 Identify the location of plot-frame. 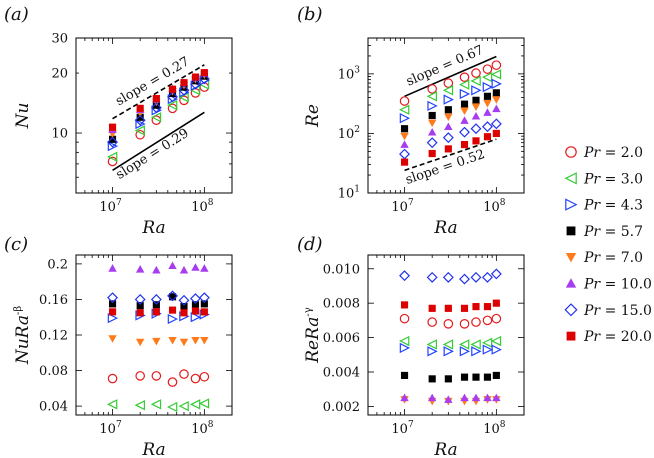
(446, 335).